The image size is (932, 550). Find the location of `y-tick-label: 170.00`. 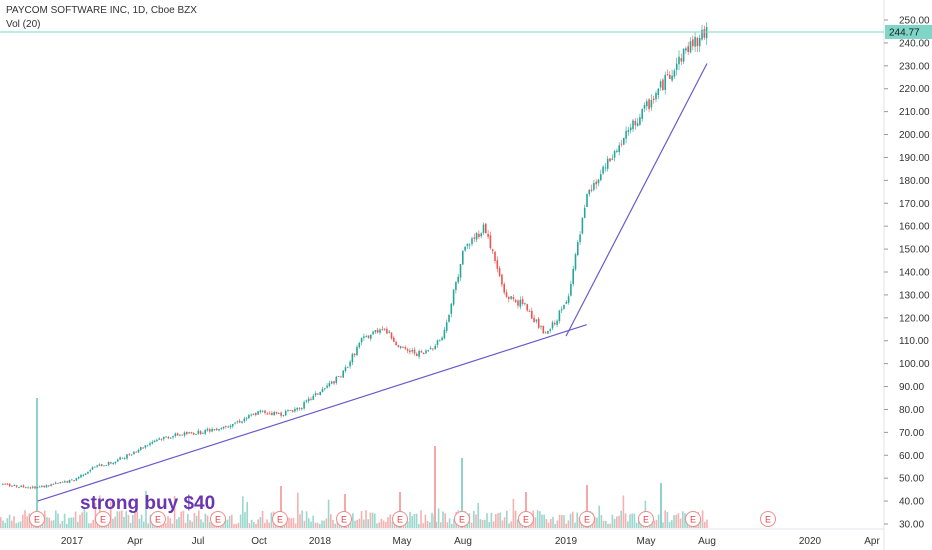

y-tick-label: 170.00 is located at coordinates (914, 204).